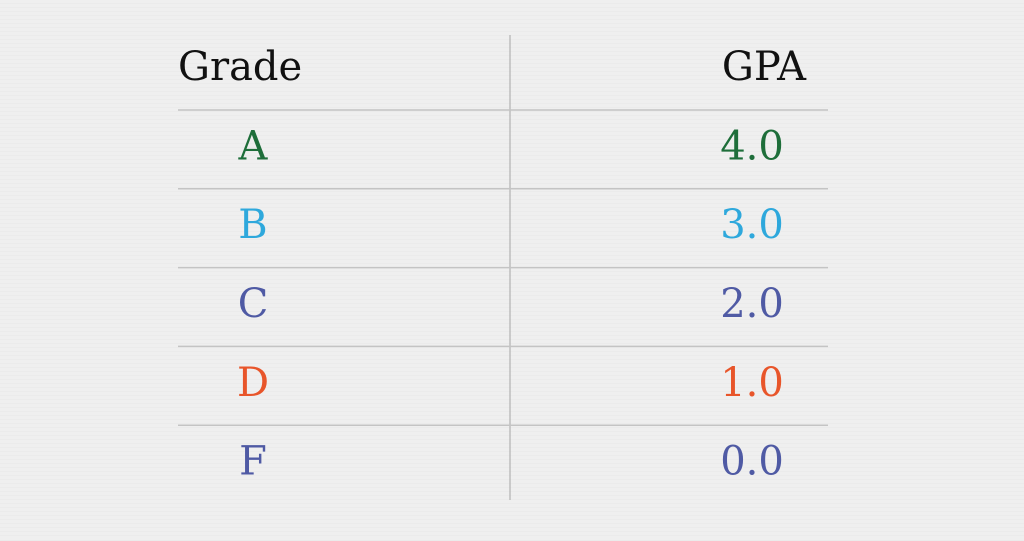  I want to click on gpa-cell: 4.0, so click(752, 146).